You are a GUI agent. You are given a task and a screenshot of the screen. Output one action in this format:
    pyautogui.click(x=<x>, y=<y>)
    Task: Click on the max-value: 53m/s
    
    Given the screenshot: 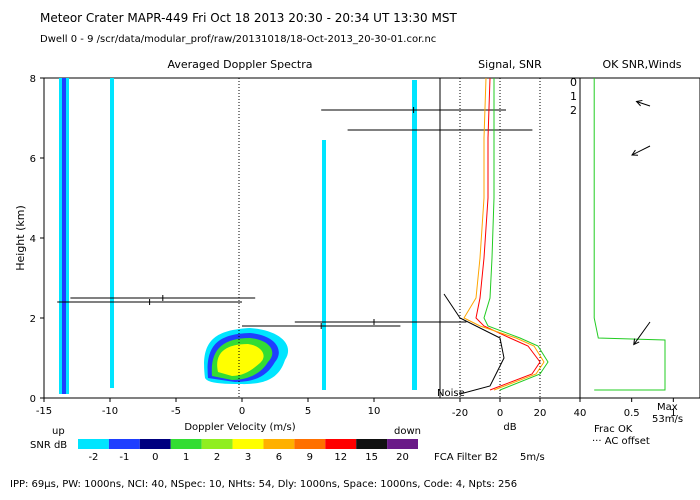 What is the action you would take?
    pyautogui.click(x=667, y=419)
    